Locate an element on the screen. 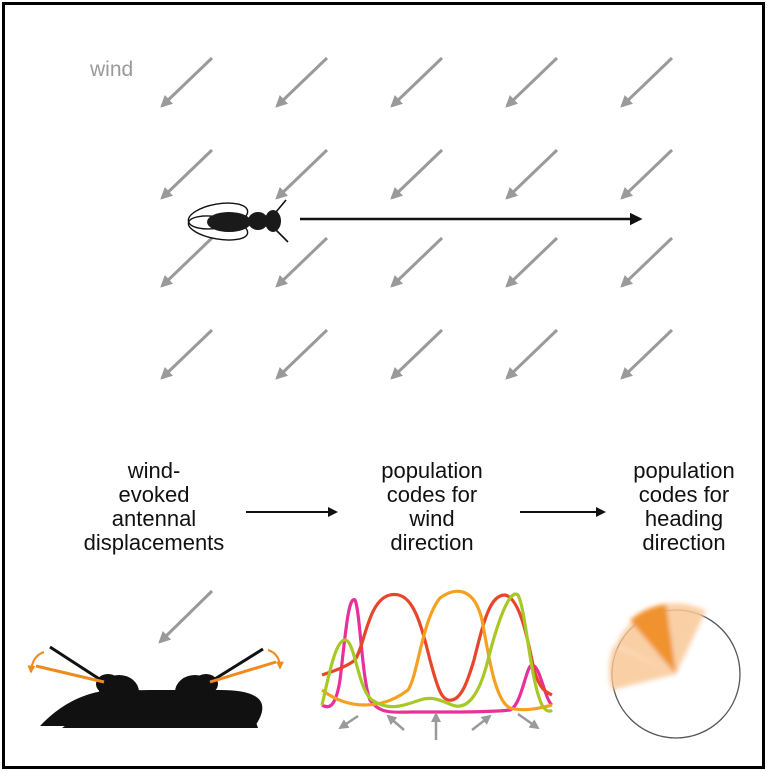 The image size is (767, 771). antenna-illustration is located at coordinates (155, 658).